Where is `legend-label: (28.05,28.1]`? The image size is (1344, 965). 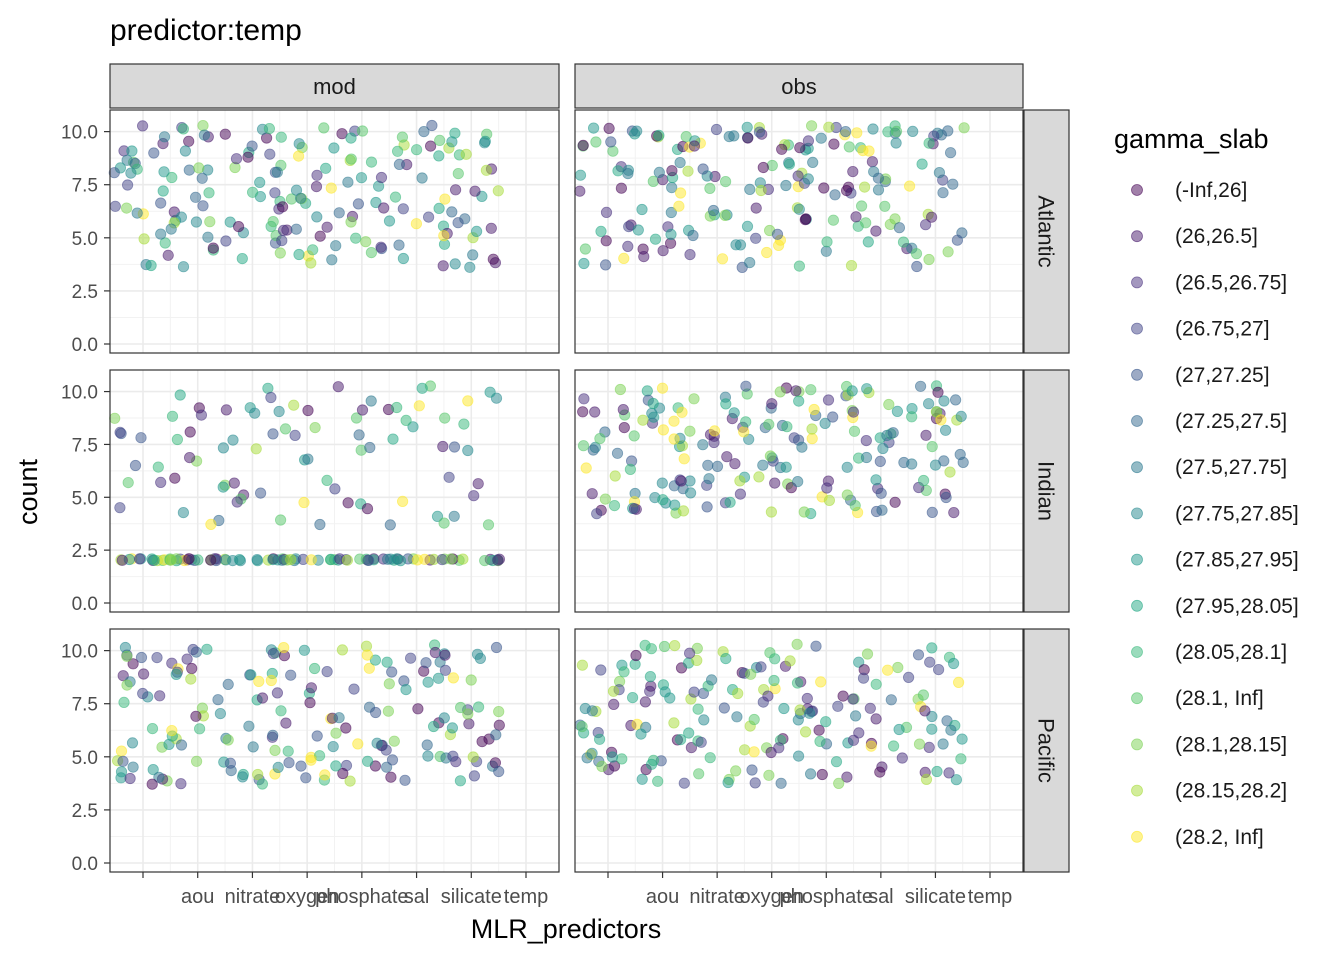 legend-label: (28.05,28.1] is located at coordinates (1231, 652).